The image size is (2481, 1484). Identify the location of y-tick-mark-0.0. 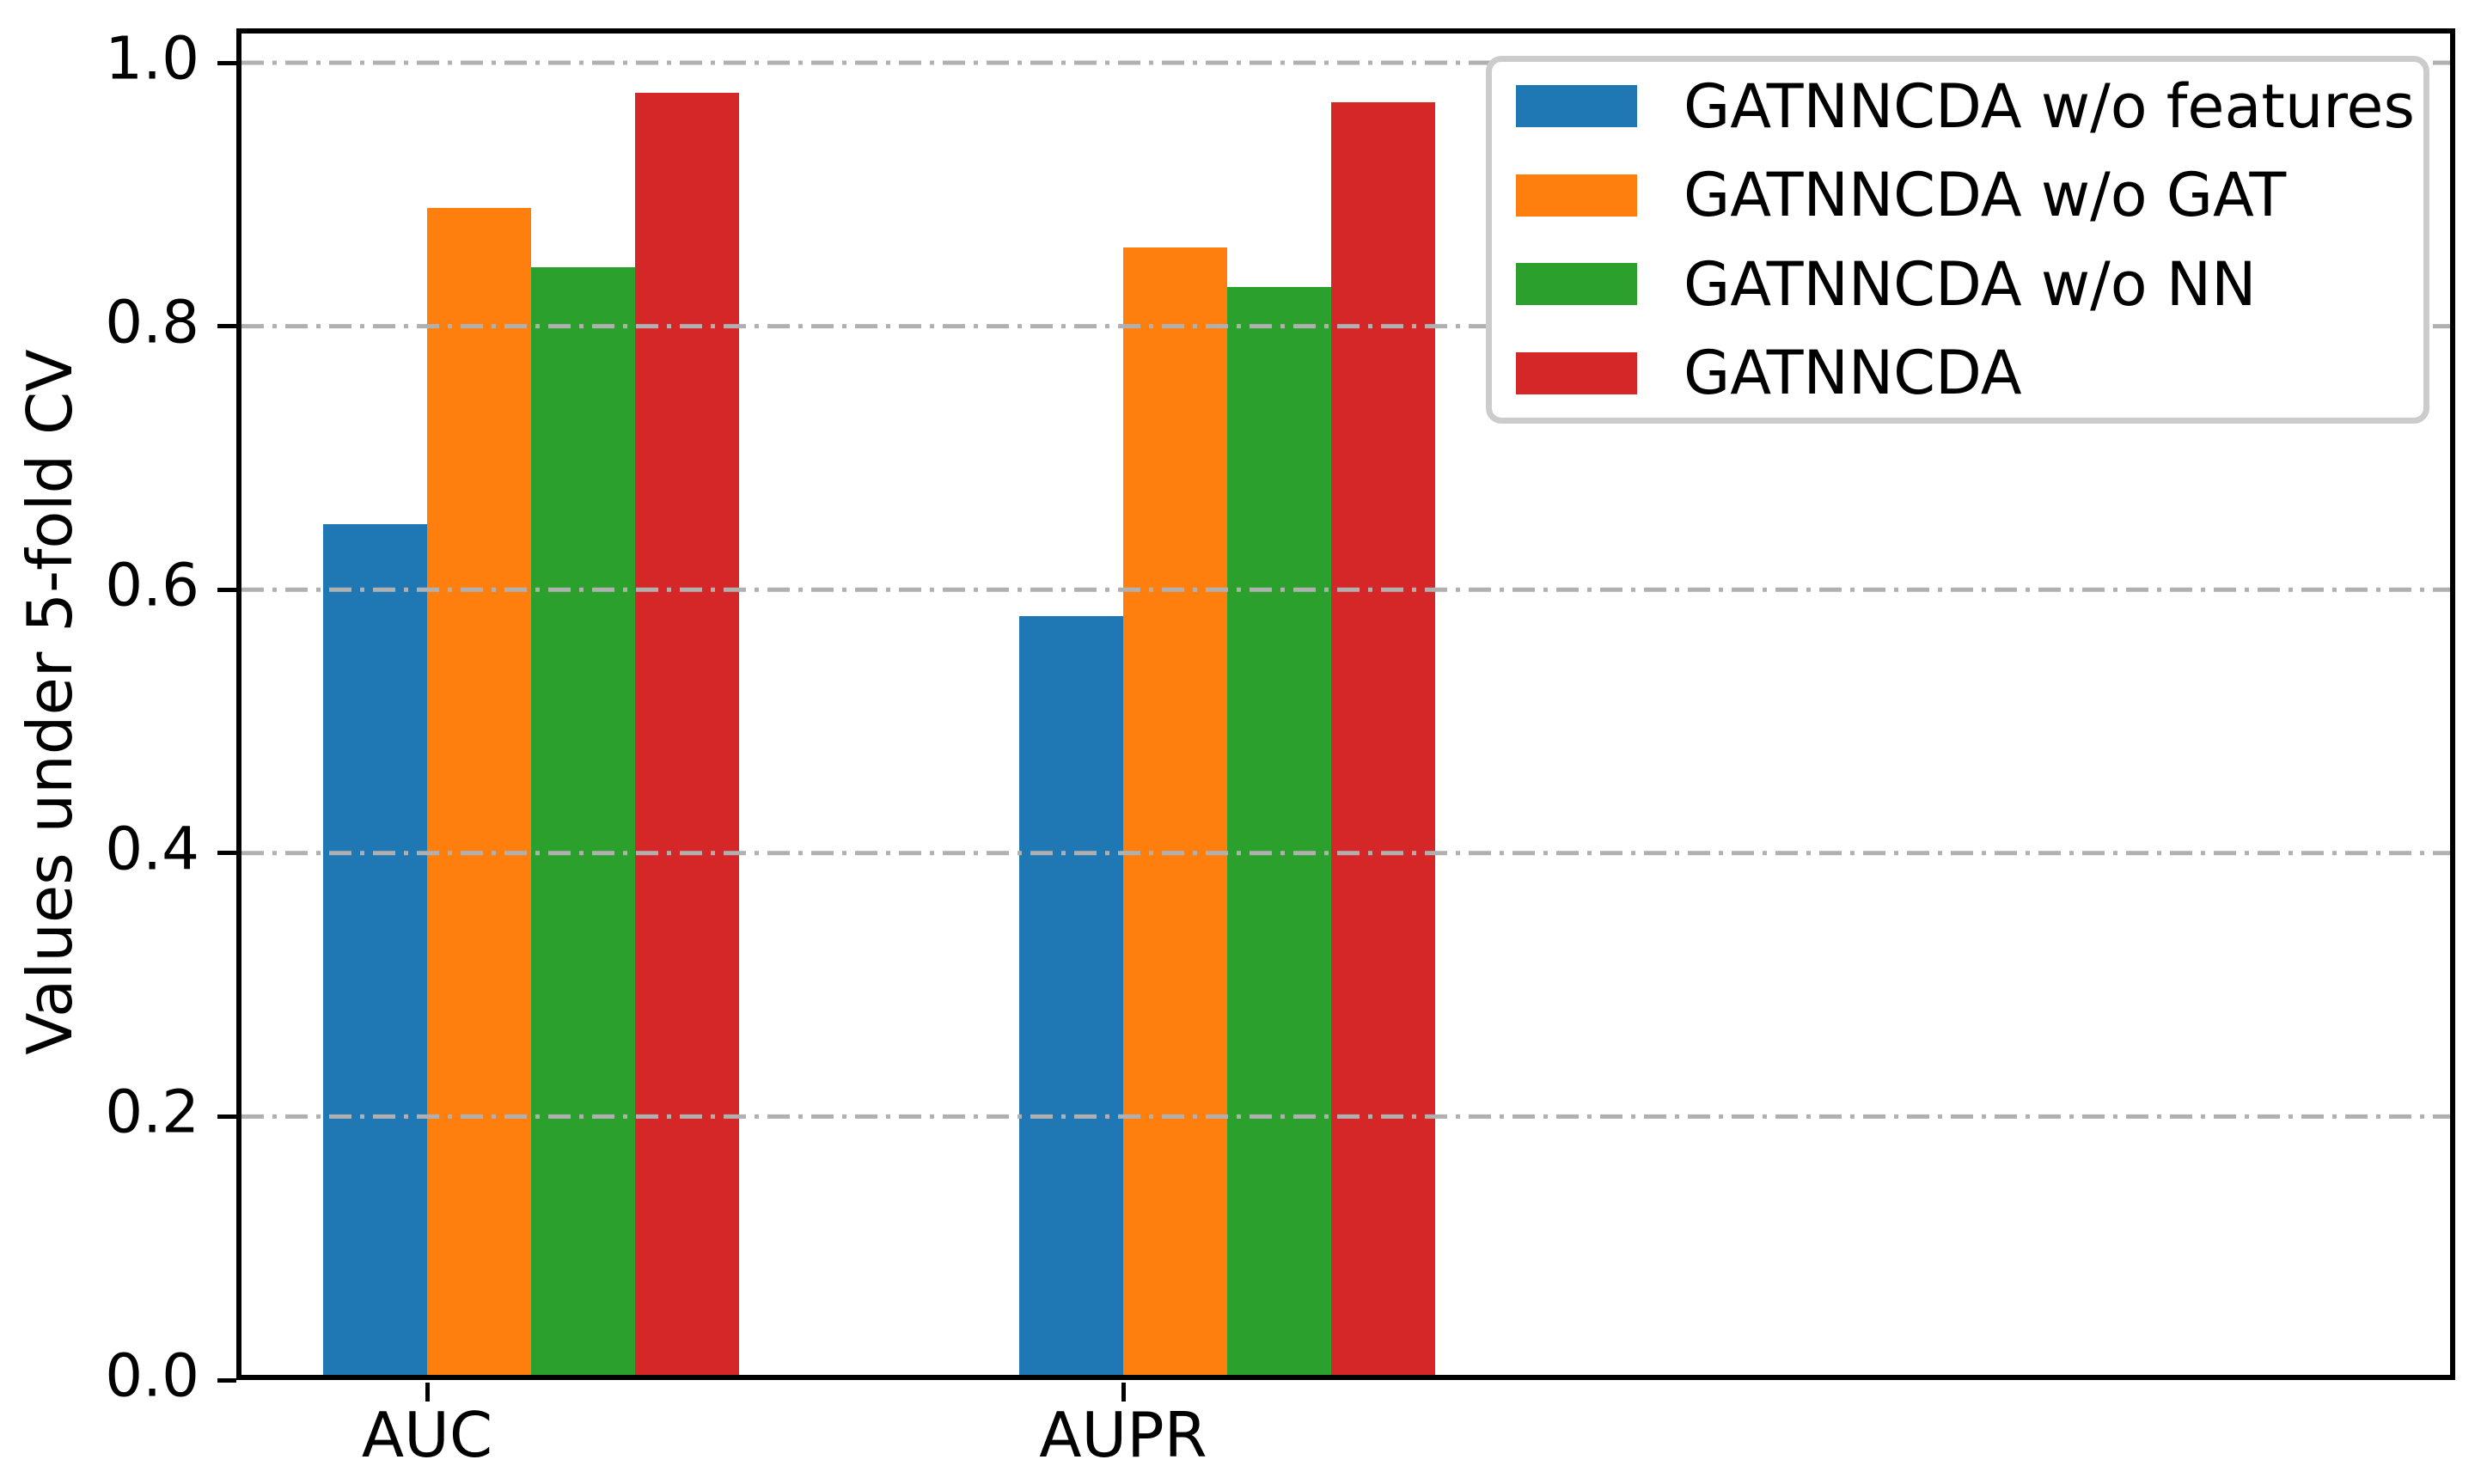
(226, 1380).